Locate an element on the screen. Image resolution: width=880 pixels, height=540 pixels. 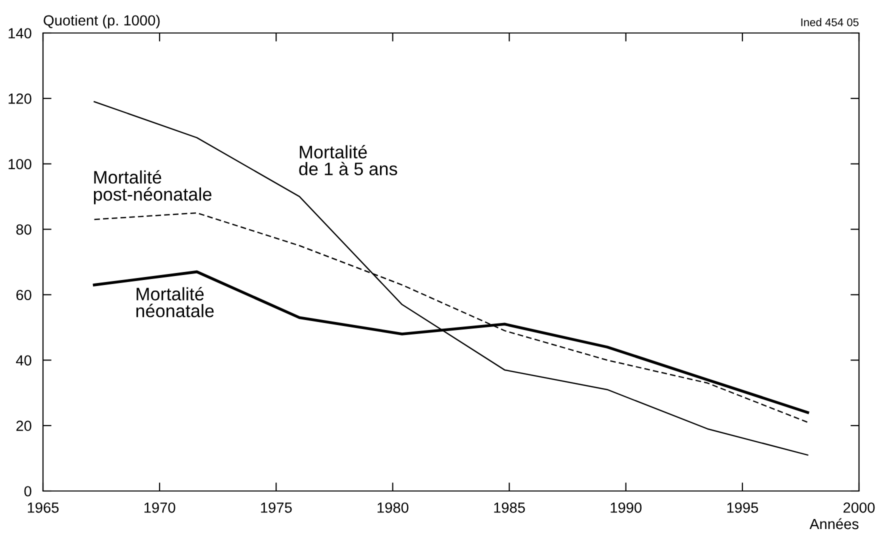
x-tick-label: 2000 is located at coordinates (859, 507).